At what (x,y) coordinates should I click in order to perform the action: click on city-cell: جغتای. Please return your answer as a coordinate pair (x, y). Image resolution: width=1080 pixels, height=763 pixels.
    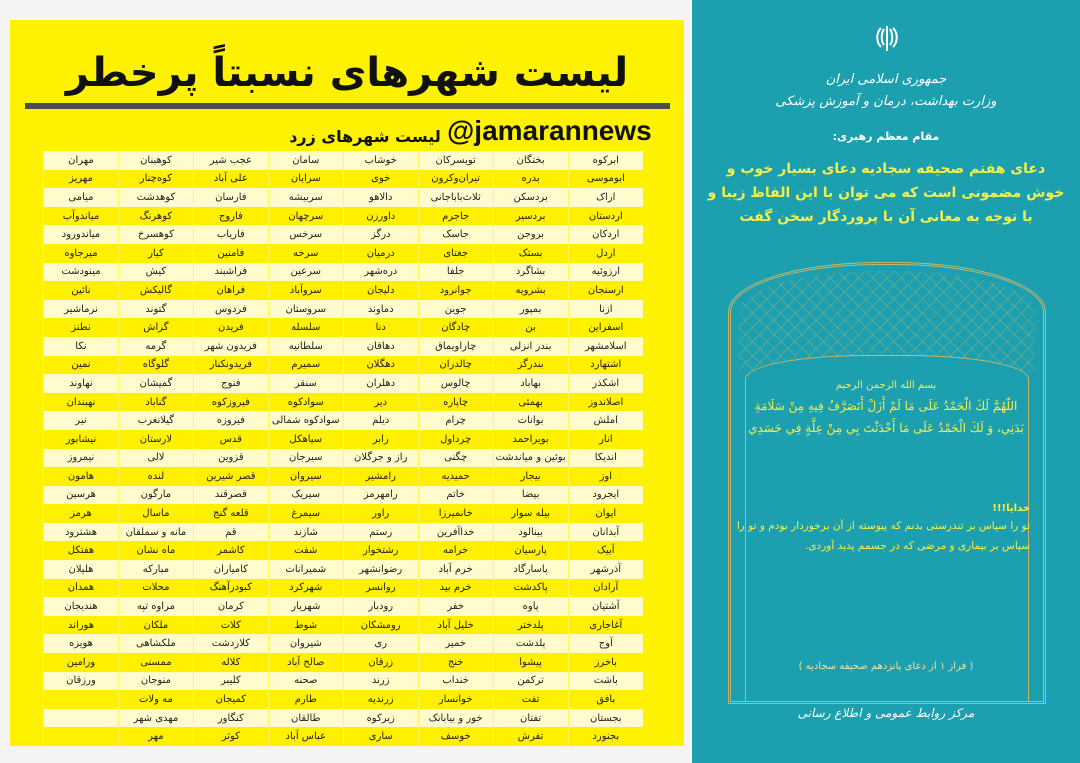
    Looking at the image, I should click on (455, 253).